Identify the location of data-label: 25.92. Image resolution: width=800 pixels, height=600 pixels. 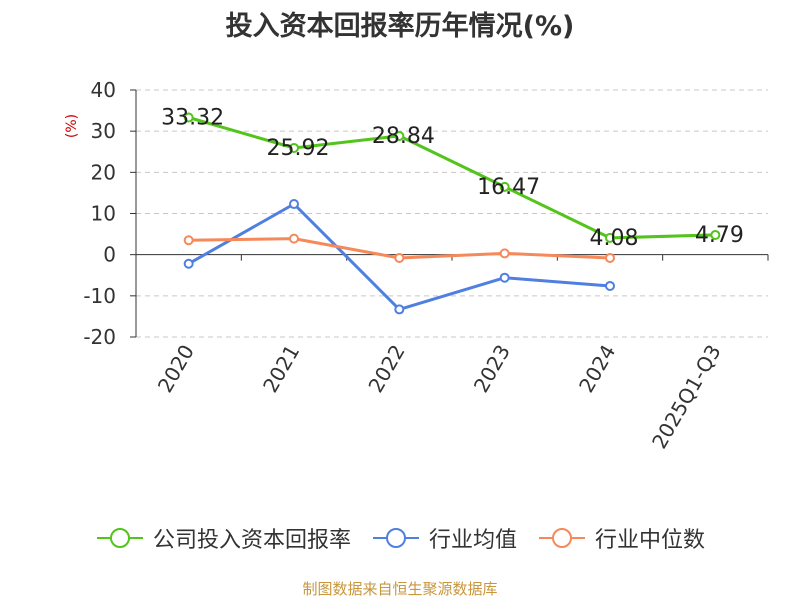
(298, 148).